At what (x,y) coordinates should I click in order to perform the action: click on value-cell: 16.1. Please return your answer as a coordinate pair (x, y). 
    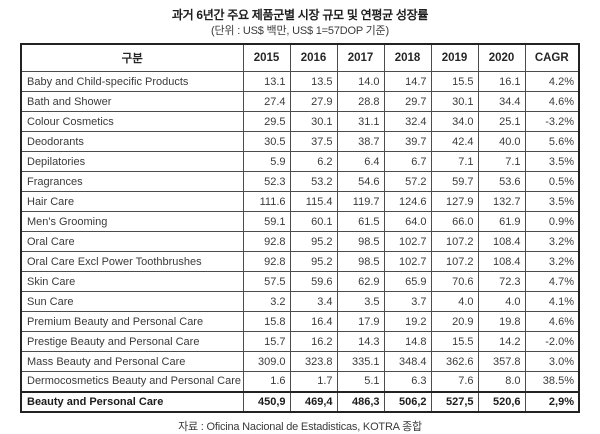
    Looking at the image, I should click on (501, 81).